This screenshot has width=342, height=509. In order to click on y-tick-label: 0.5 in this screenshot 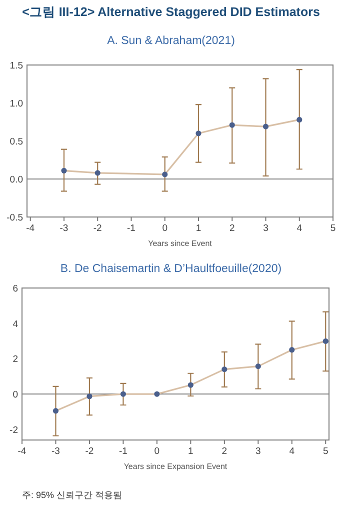, I will do `click(16, 142)`.